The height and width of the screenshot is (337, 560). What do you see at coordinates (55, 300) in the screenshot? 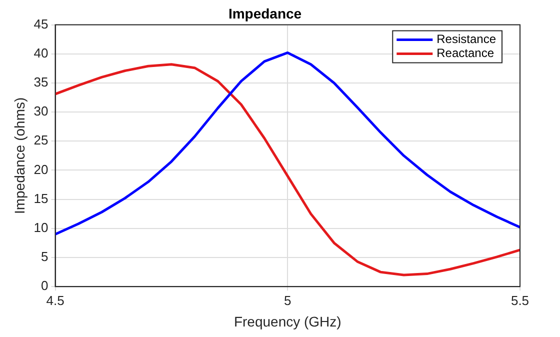
I see `x-tick-label: 4.5` at bounding box center [55, 300].